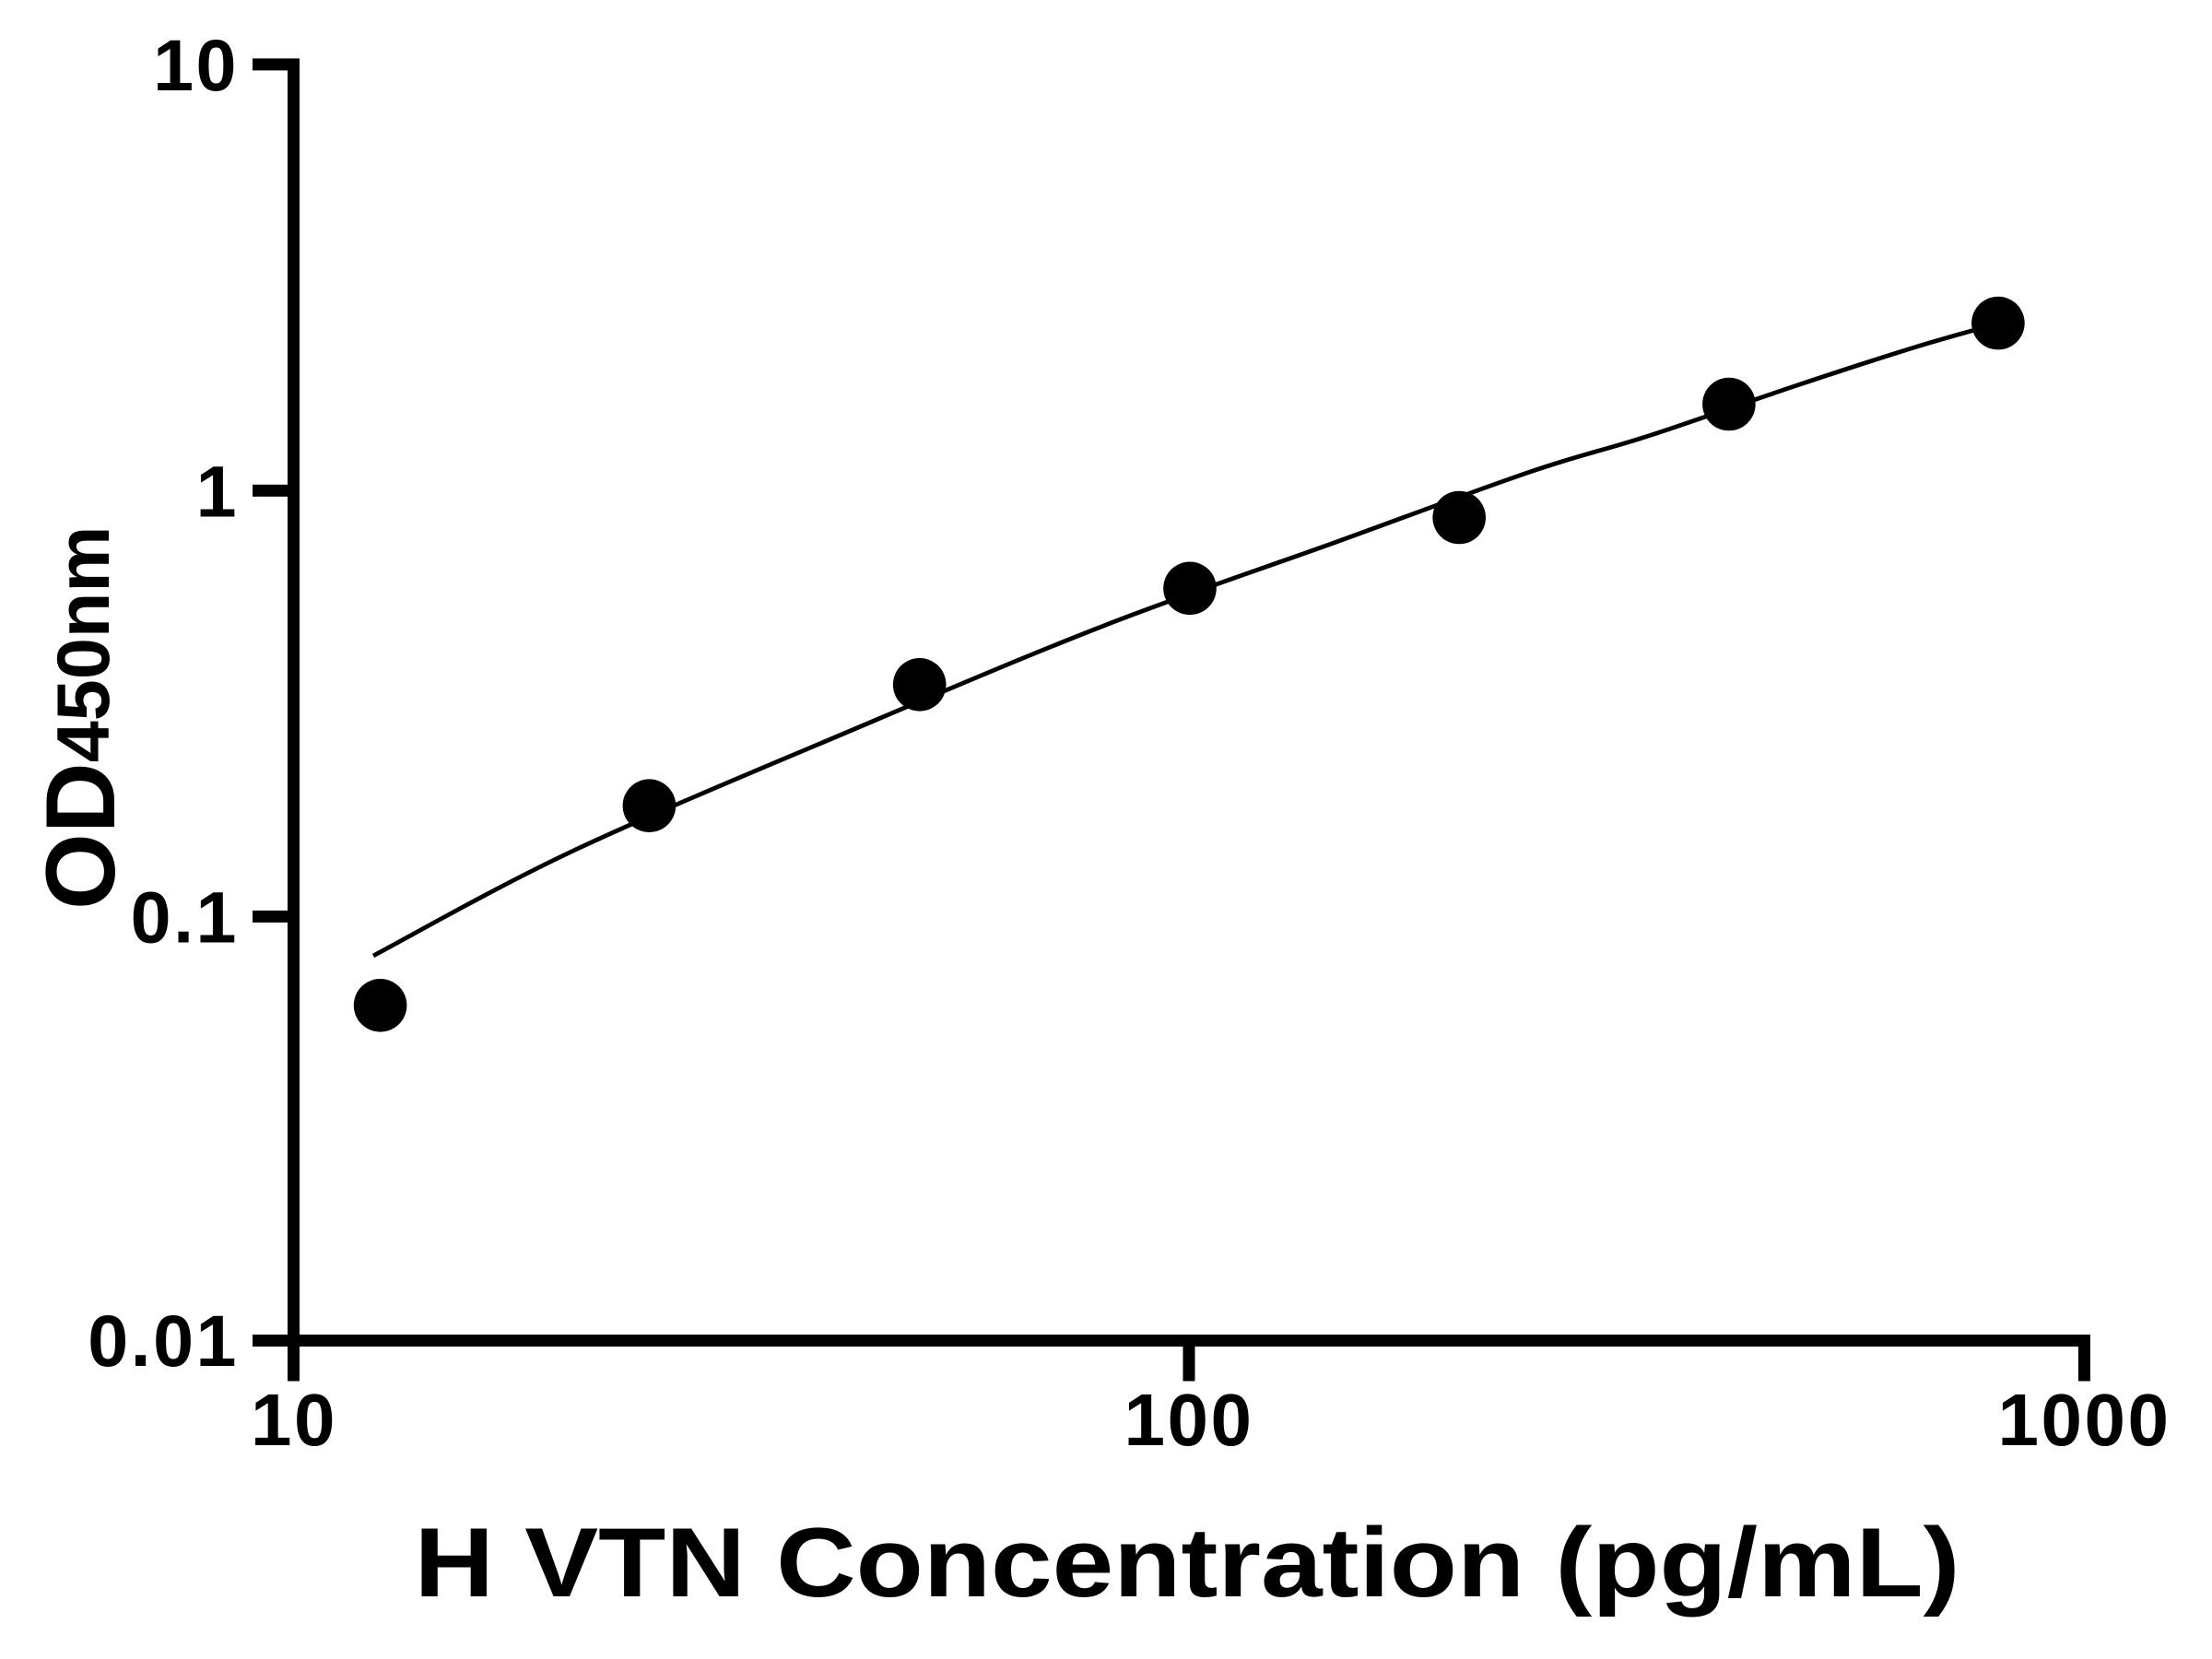 The image size is (2212, 1659). Describe the element at coordinates (80, 718) in the screenshot. I see `svg-text: OD450nm` at that location.